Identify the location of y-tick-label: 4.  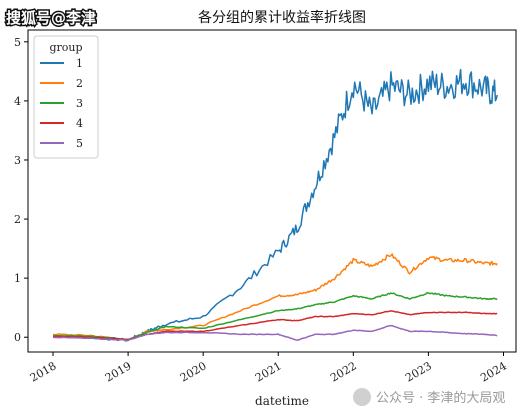
(17, 101).